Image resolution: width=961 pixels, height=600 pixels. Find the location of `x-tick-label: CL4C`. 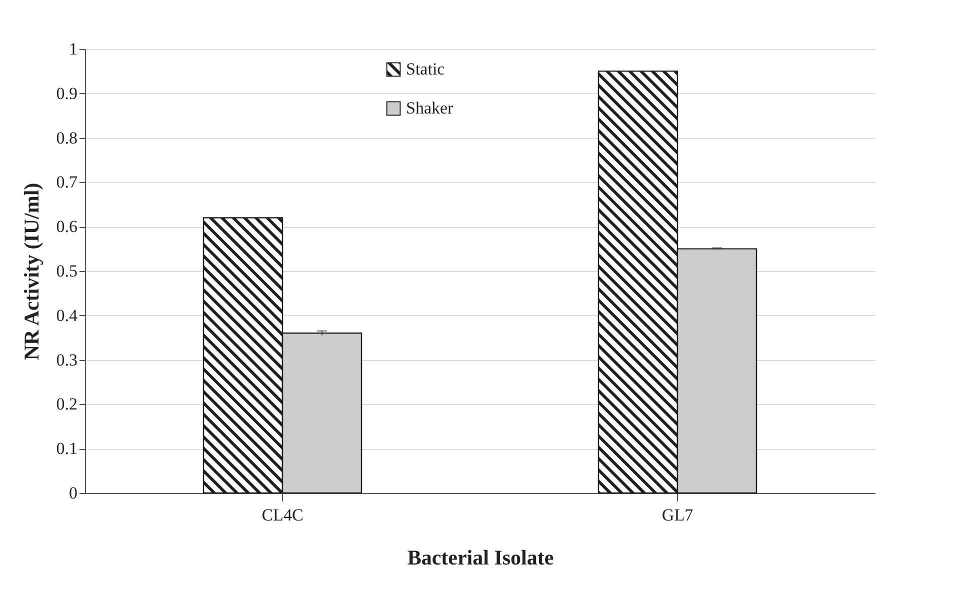

x-tick-label: CL4C is located at coordinates (283, 515).